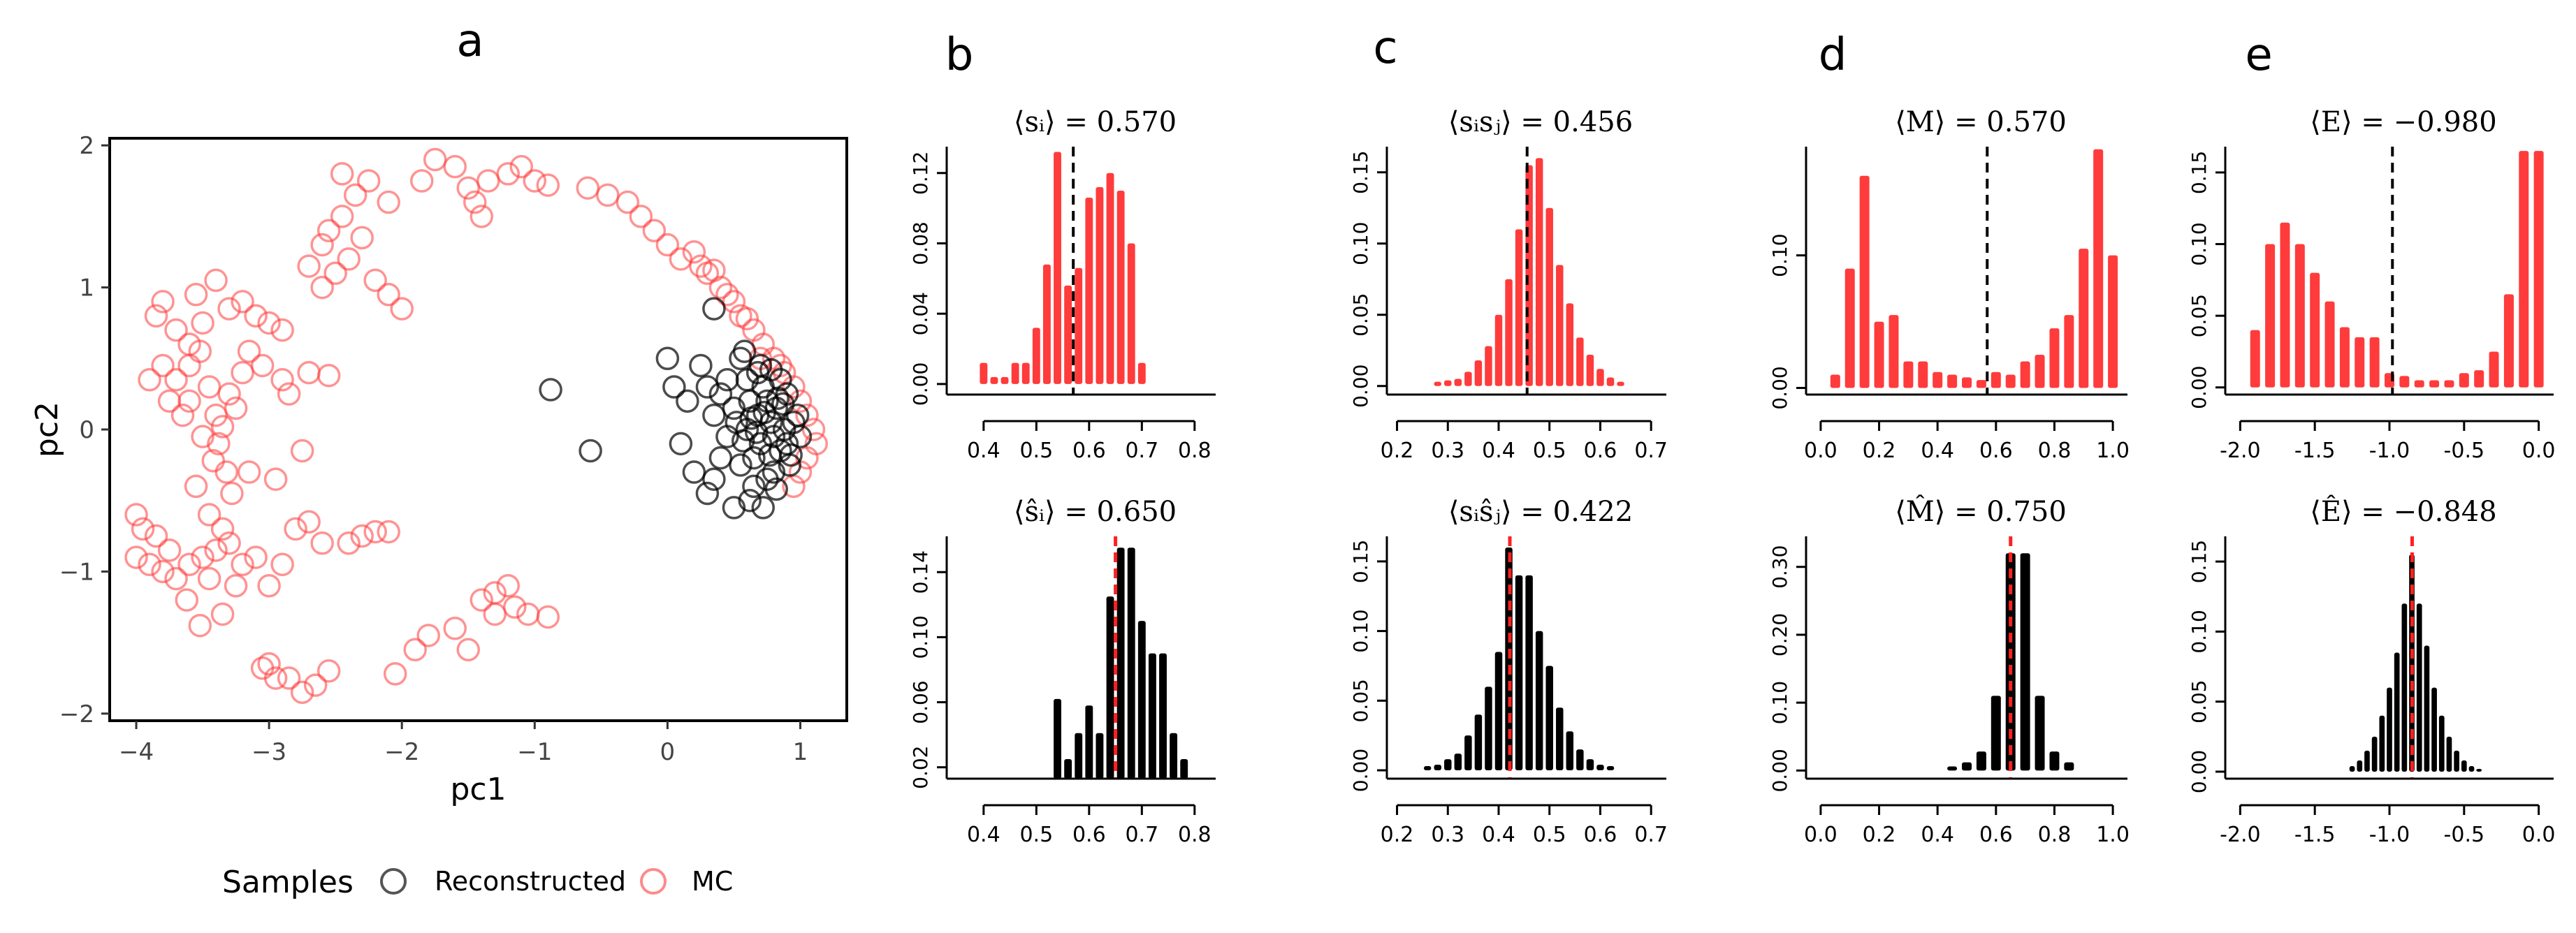 The width and height of the screenshot is (2576, 933). What do you see at coordinates (86, 288) in the screenshot?
I see `y-tick-label: 1` at bounding box center [86, 288].